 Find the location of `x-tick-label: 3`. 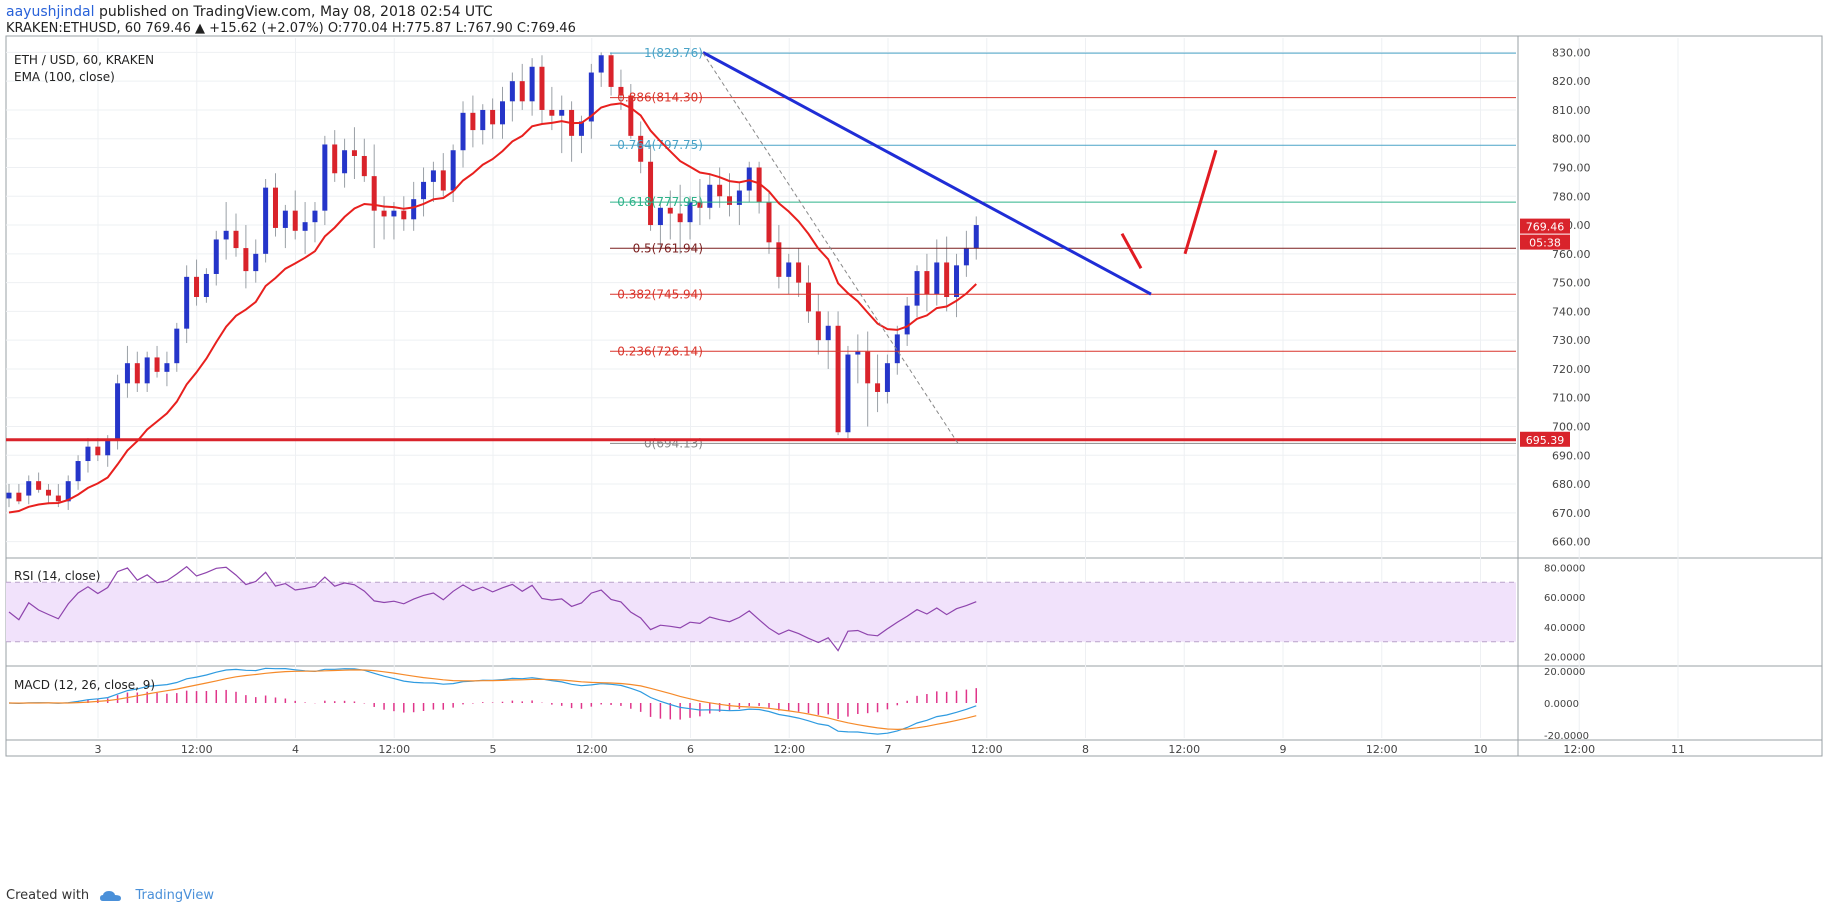

x-tick-label: 3 is located at coordinates (98, 749).